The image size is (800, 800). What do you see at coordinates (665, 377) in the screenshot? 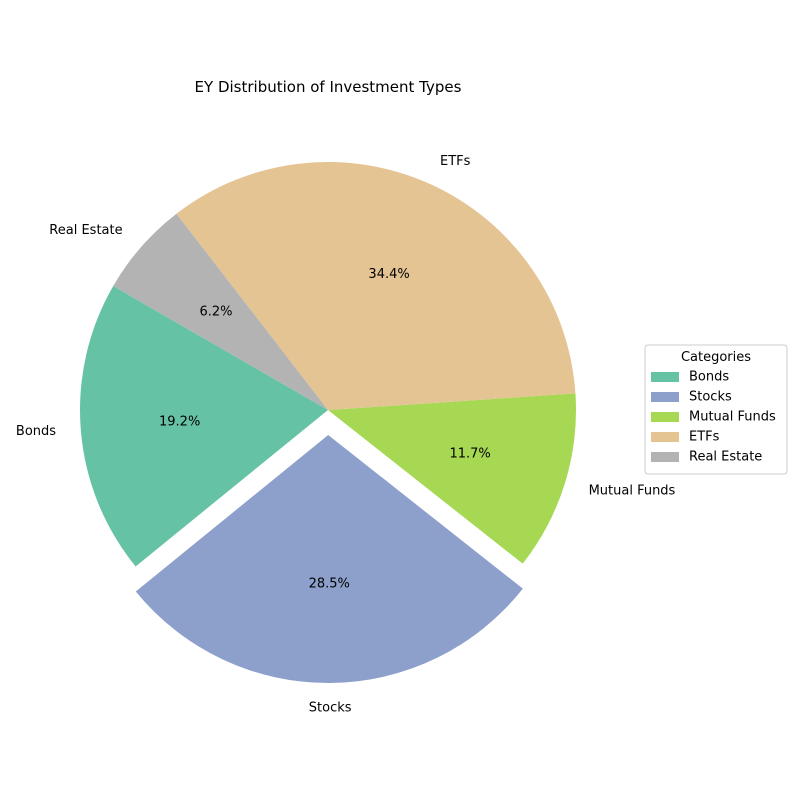
I see `legend-swatch-bonds` at bounding box center [665, 377].